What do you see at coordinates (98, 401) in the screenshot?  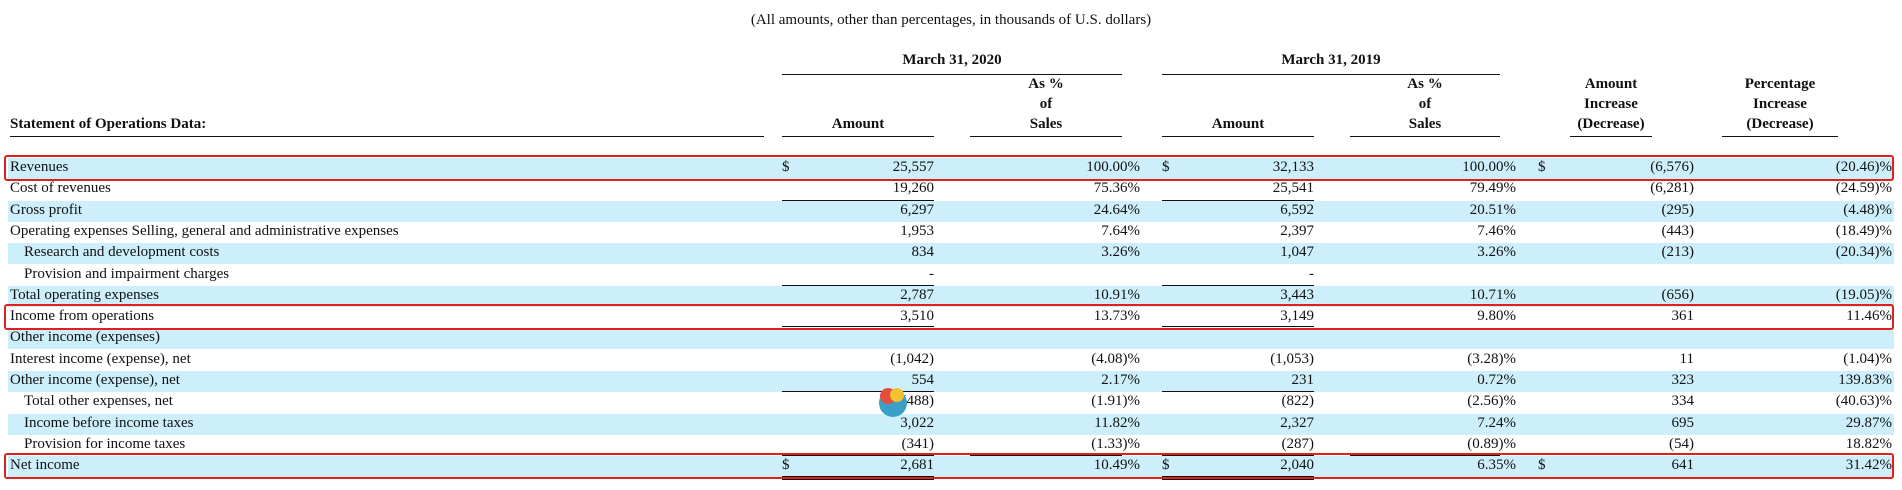 I see `row-label: Total other expenses, net` at bounding box center [98, 401].